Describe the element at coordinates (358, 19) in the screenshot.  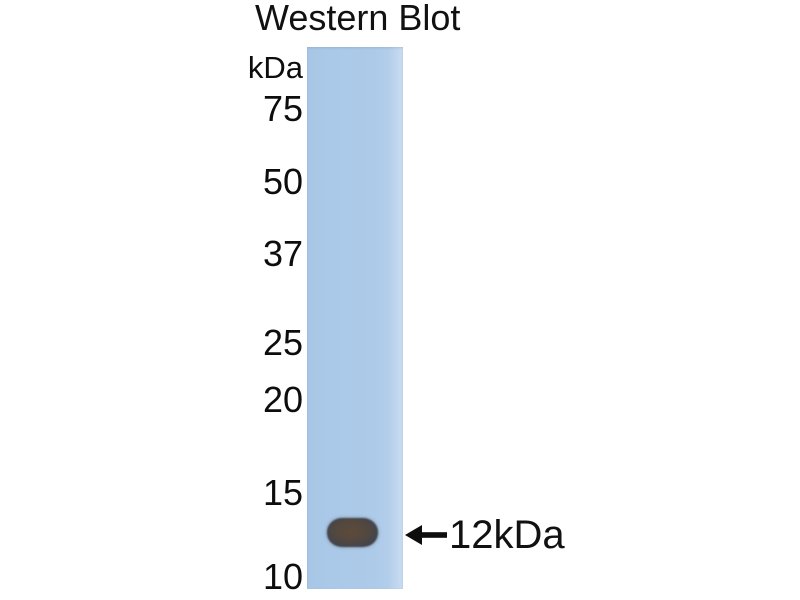
I see `figure-title: Western Blot` at that location.